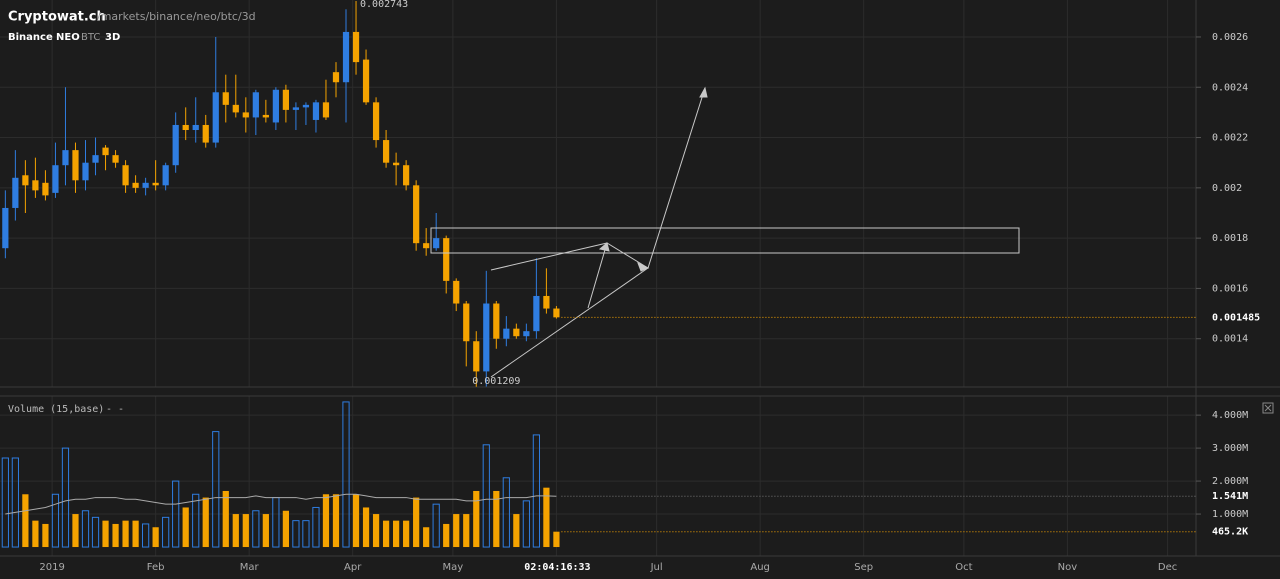  Describe the element at coordinates (453, 567) in the screenshot. I see `x-tick-label: May` at that location.